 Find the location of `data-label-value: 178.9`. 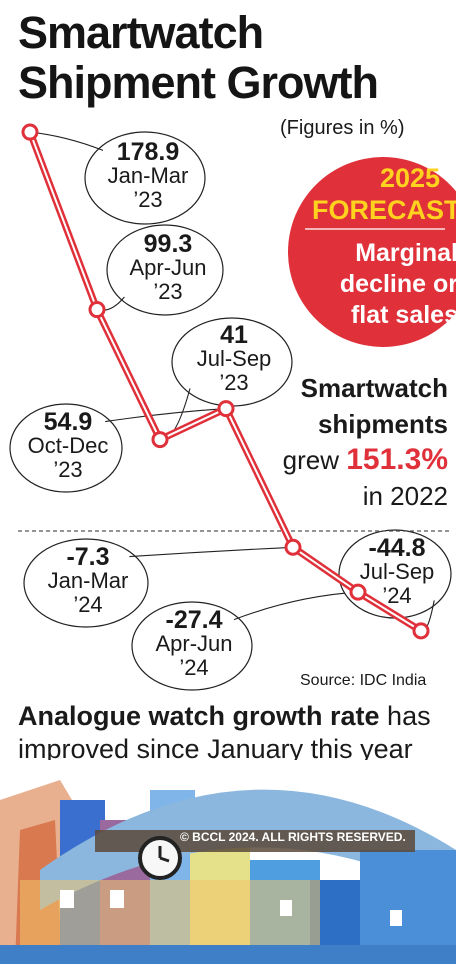

data-label-value: 178.9 is located at coordinates (148, 152).